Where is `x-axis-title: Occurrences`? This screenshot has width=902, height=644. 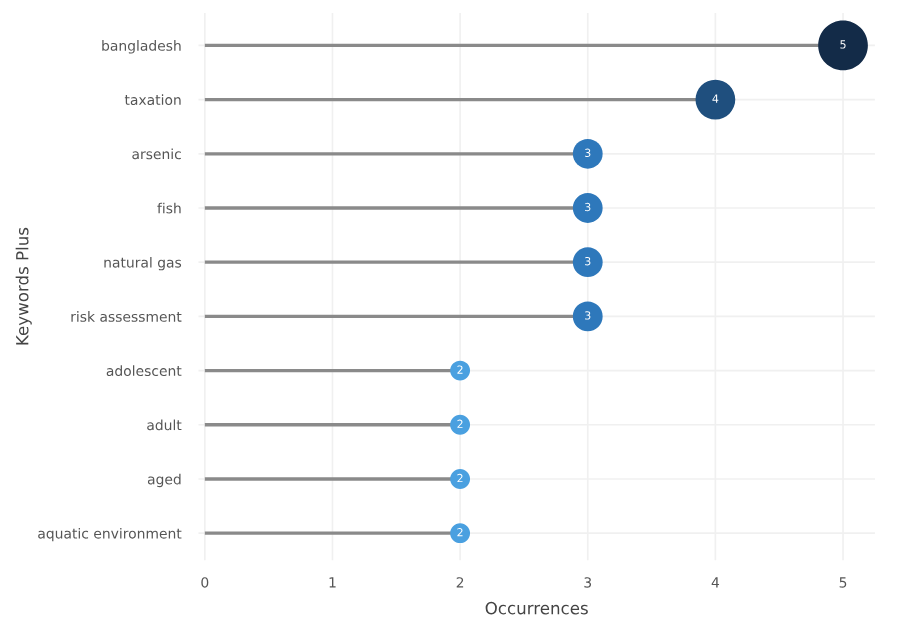 x-axis-title: Occurrences is located at coordinates (536, 608).